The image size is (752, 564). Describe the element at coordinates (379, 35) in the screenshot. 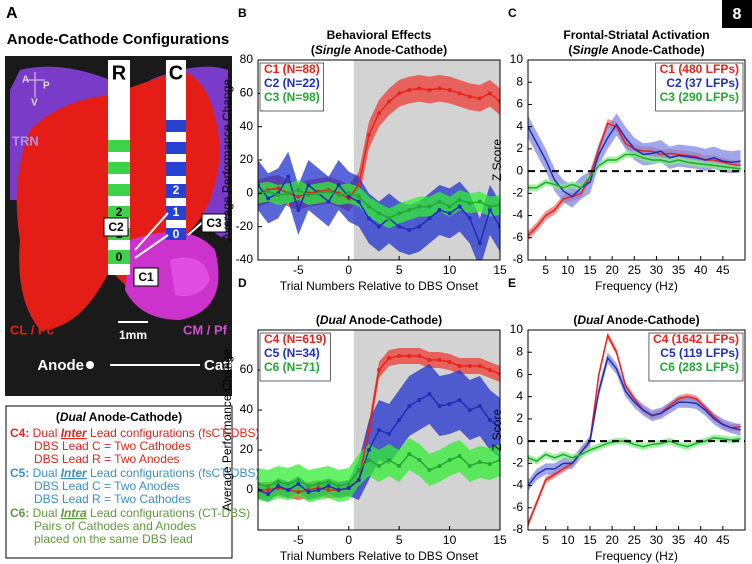

I see `chart-title: Behavioral Effects` at that location.